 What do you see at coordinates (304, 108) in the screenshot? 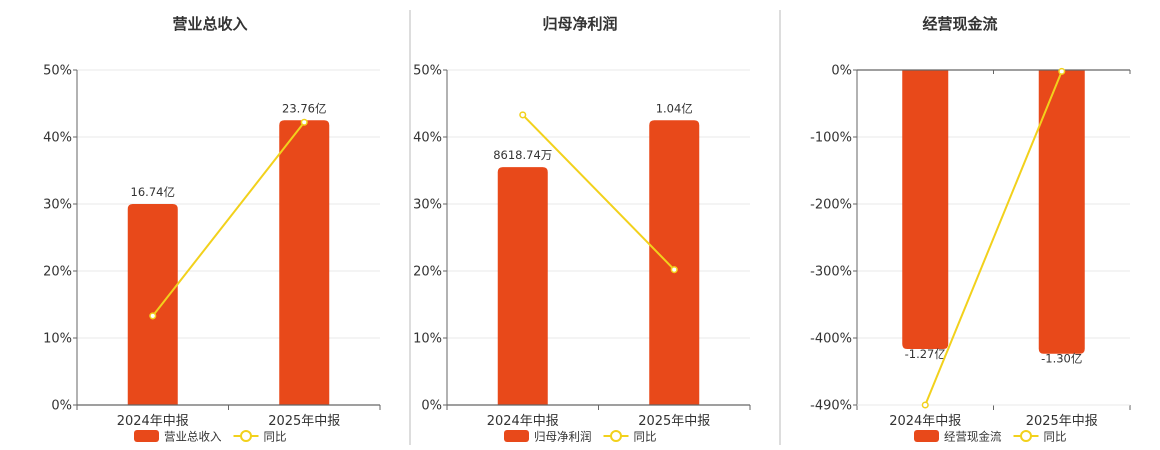
I see `bar-data-label: 23.76亿` at bounding box center [304, 108].